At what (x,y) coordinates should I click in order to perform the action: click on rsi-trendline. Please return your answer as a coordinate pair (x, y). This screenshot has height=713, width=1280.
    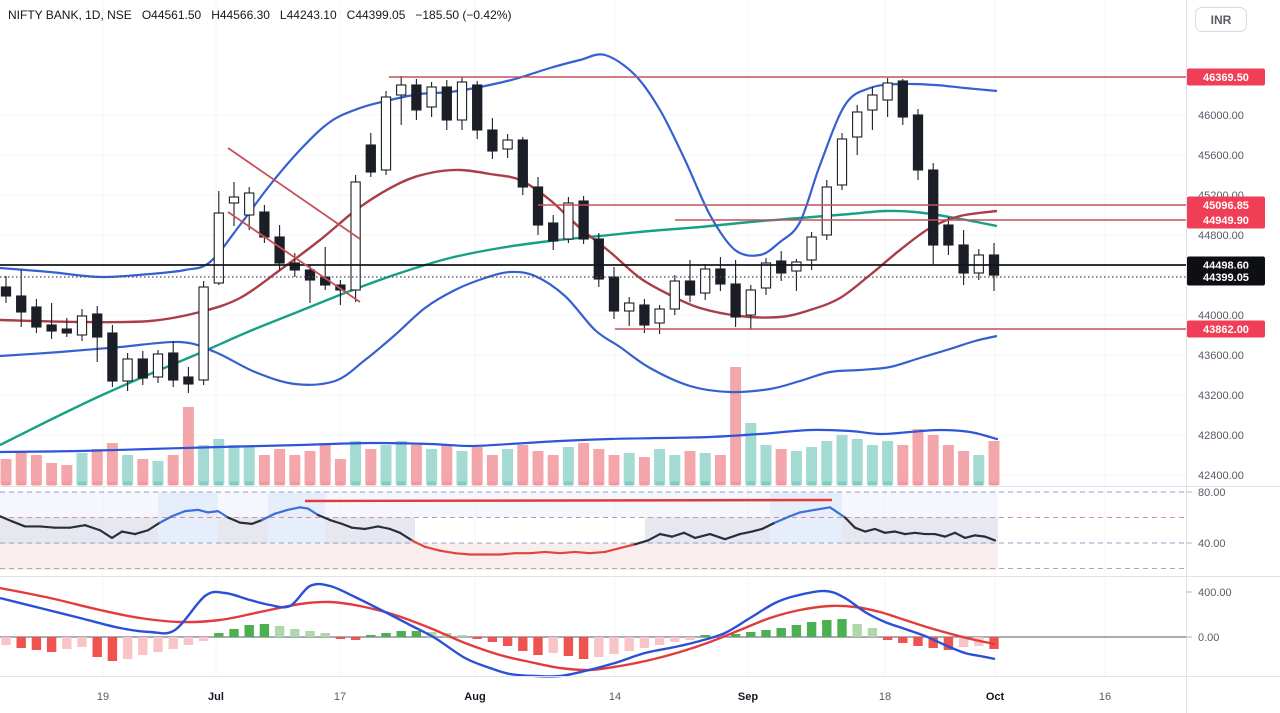
    Looking at the image, I should click on (568, 500).